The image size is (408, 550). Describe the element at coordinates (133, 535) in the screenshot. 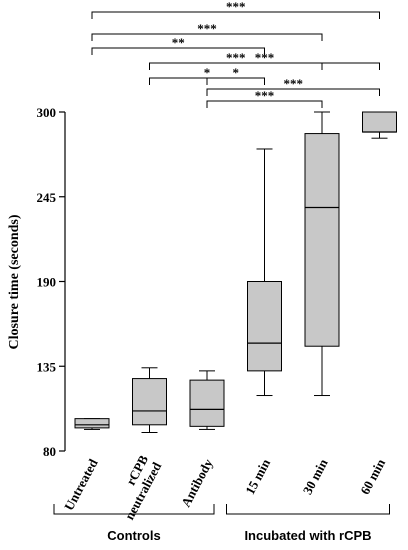

I see `group-label: Controls` at that location.